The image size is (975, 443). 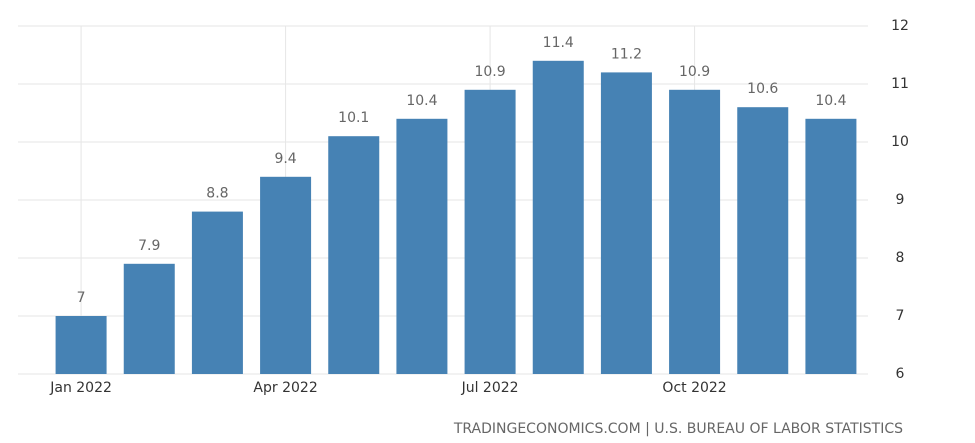 I want to click on y-tick-label: 8, so click(x=900, y=258).